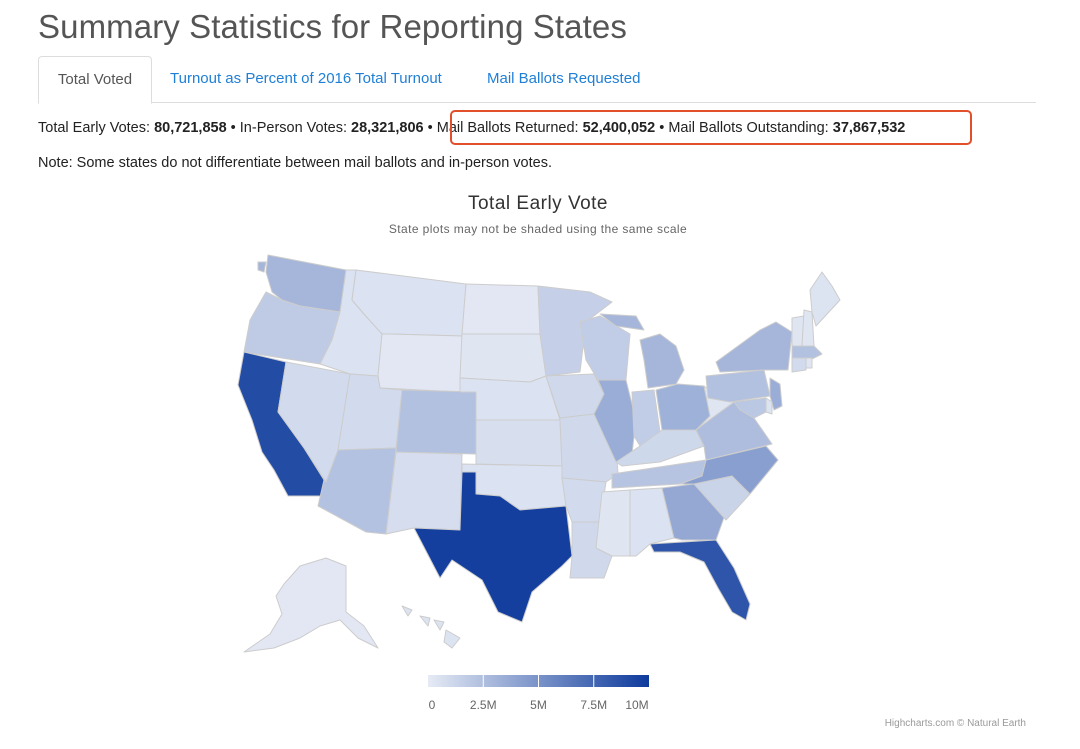 The image size is (1080, 749). What do you see at coordinates (619, 128) in the screenshot?
I see `mail-returned-value: 52,400,052` at bounding box center [619, 128].